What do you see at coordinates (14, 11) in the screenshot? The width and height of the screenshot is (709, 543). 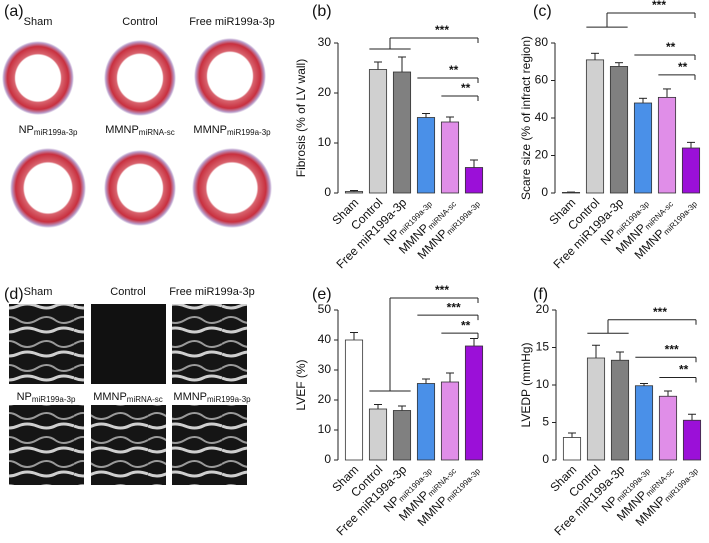 I see `panel-label: (a)` at bounding box center [14, 11].